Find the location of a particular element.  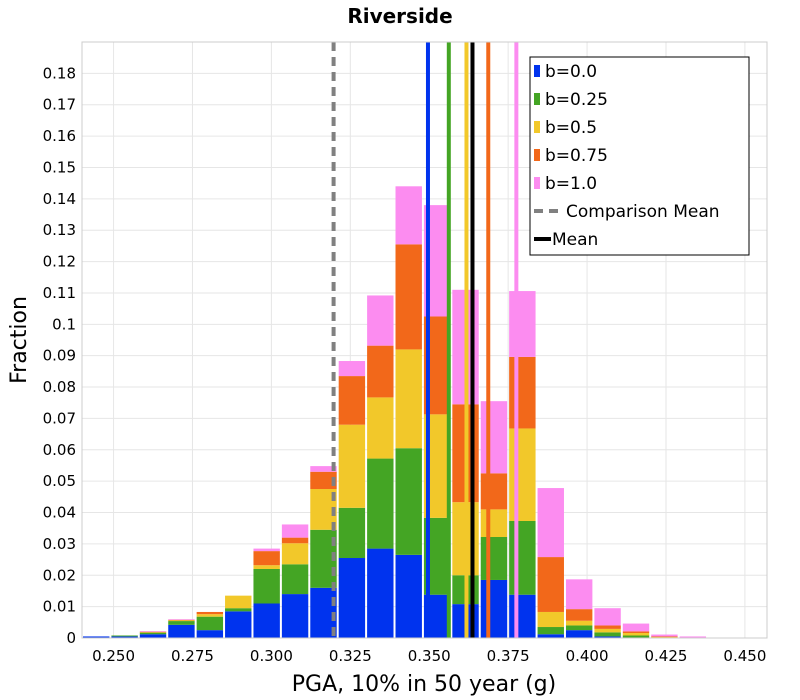

y-axis-label: Fraction is located at coordinates (19, 340).